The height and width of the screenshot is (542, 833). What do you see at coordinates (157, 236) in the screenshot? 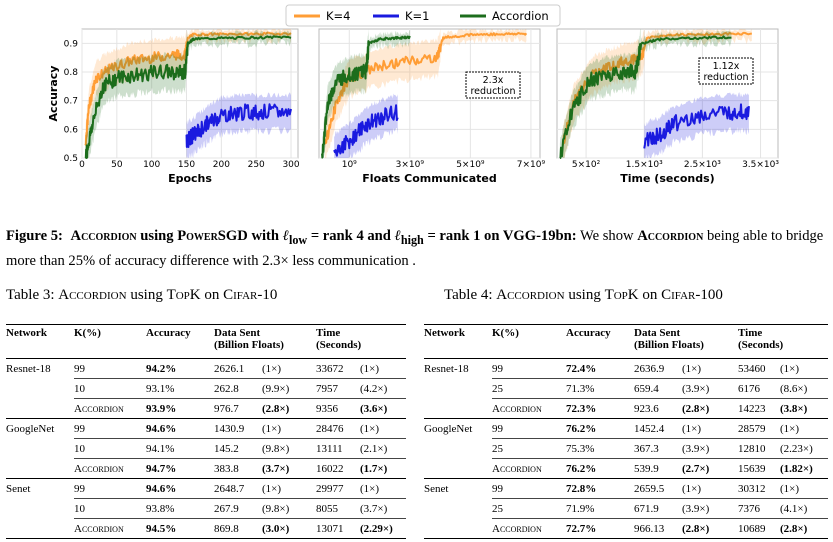
I see `caption-text: using` at bounding box center [157, 236].